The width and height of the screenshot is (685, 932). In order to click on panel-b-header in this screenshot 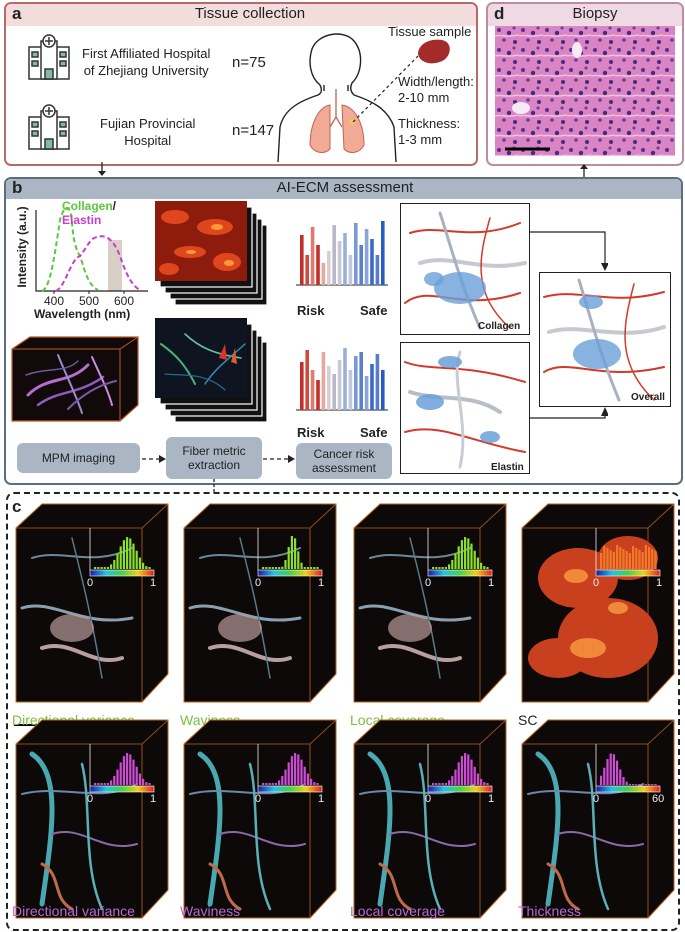, I will do `click(343, 189)`.